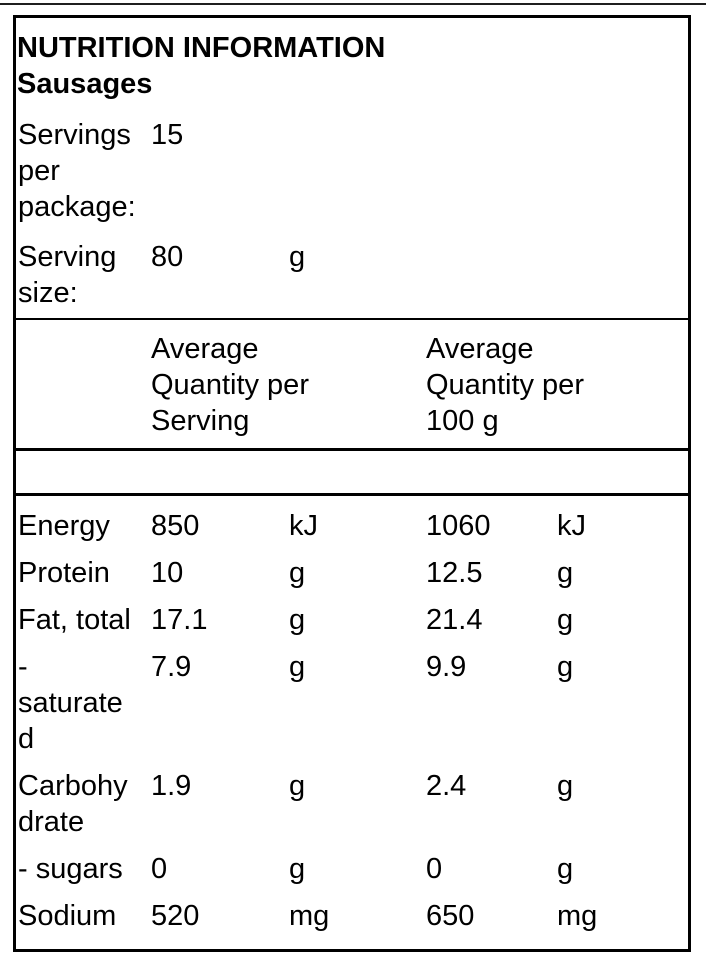 Image resolution: width=706 pixels, height=966 pixels. Describe the element at coordinates (352, 920) in the screenshot. I see `nutrient-row-sodium: Sodium 520 mg 650 mg` at that location.